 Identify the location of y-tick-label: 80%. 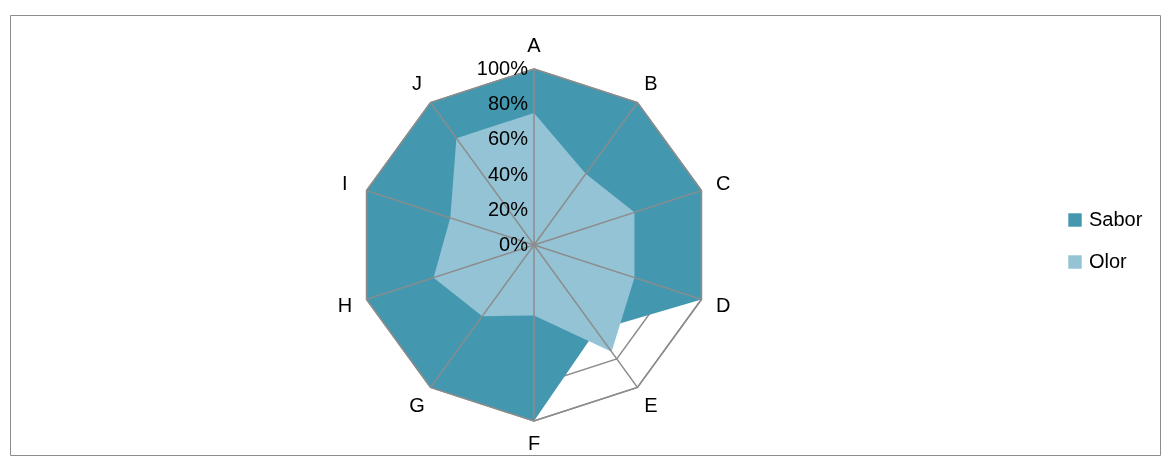
(508, 103).